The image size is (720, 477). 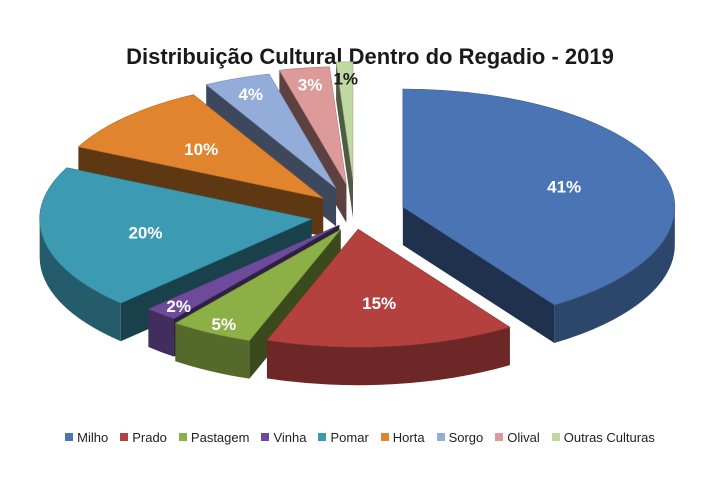 I want to click on data-label-outras-culturas: 1%, so click(x=345, y=78).